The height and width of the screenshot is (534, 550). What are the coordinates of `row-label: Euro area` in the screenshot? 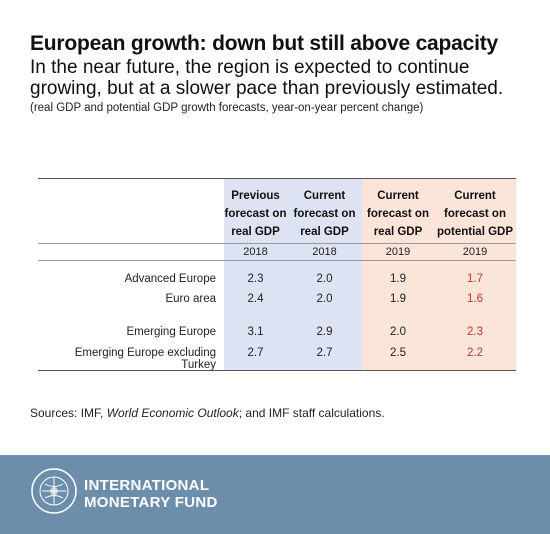 It's located at (190, 299).